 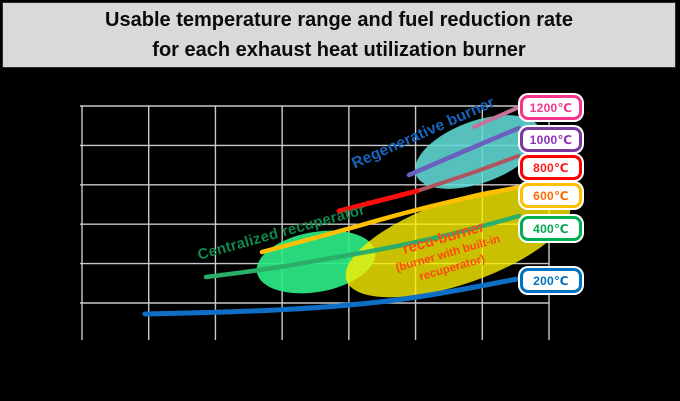 What do you see at coordinates (464, 151) in the screenshot?
I see `temp-line-1000C-line` at bounding box center [464, 151].